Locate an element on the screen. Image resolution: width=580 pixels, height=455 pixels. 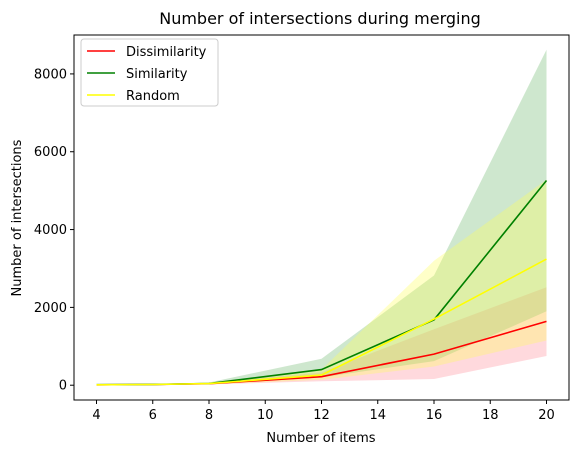
x-tick-label: 14 is located at coordinates (377, 415).